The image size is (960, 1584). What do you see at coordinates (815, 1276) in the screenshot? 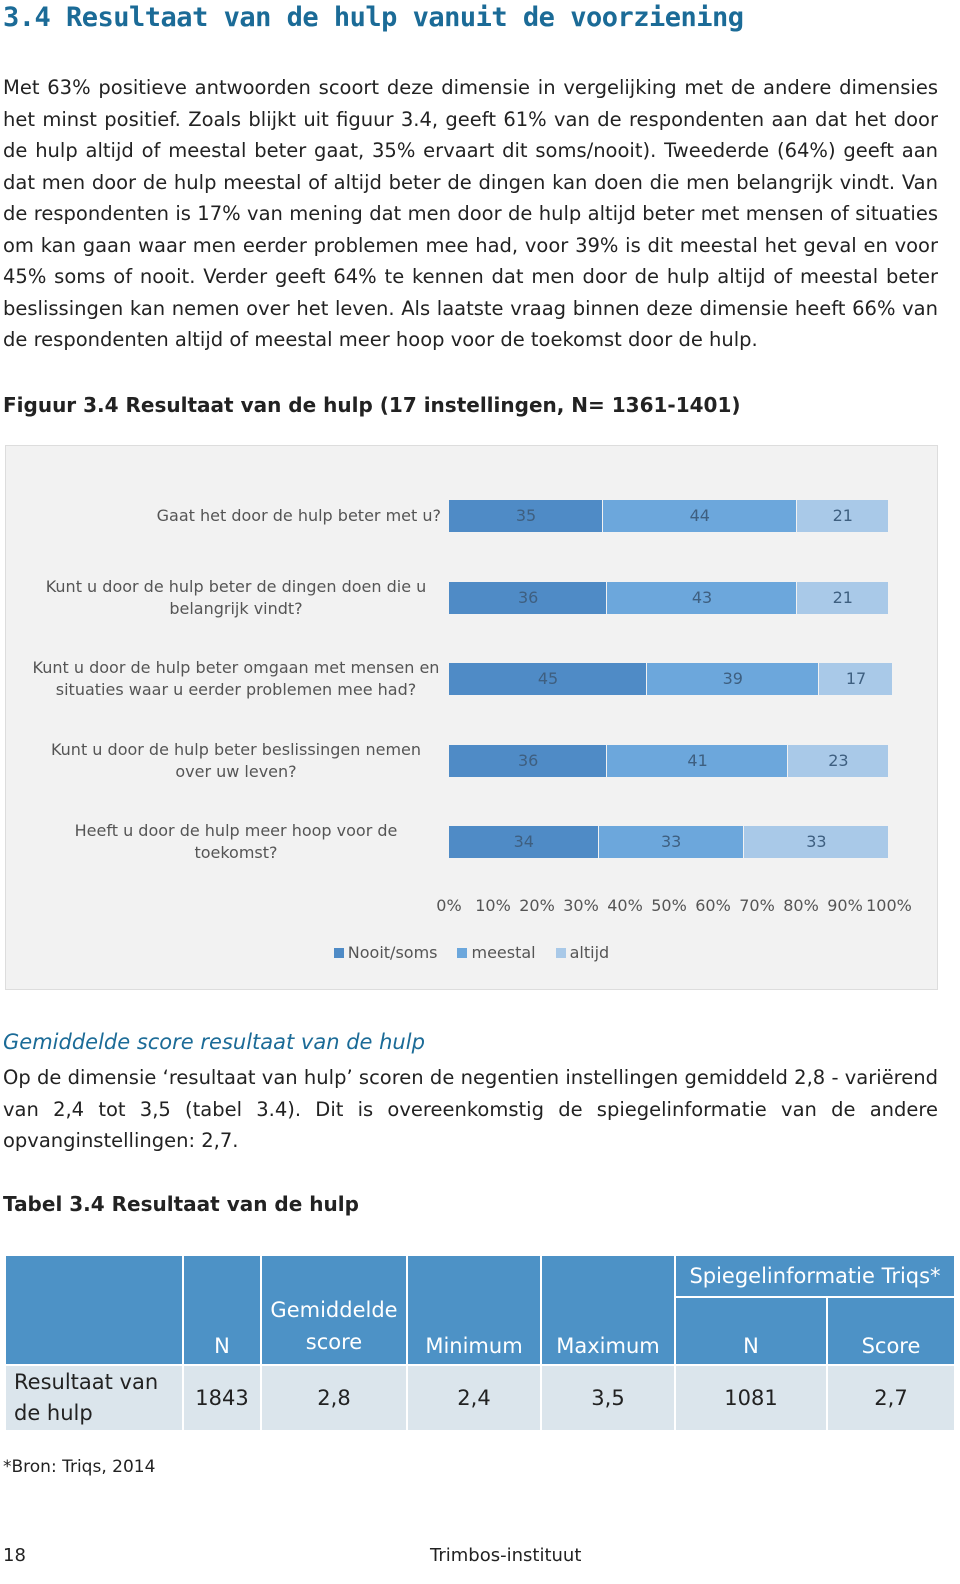
I see `group-header: Spiegelinformatie Triqs*` at bounding box center [815, 1276].